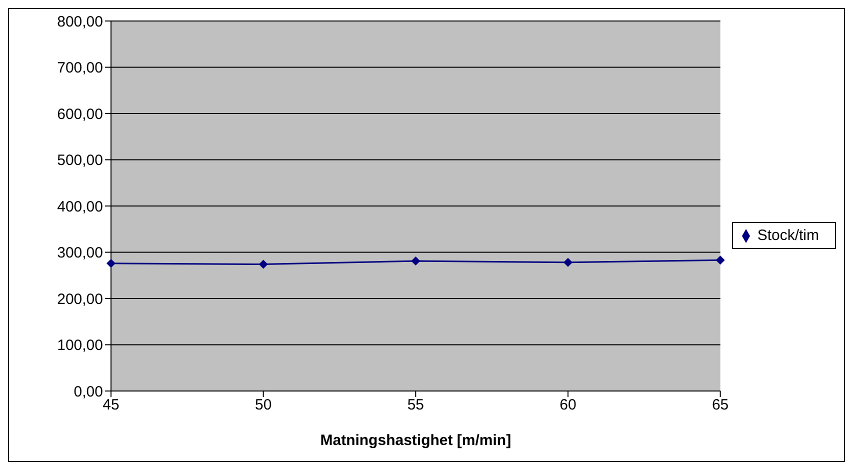 This screenshot has height=468, width=853. I want to click on y-tick-label: 500,00, so click(80, 161).